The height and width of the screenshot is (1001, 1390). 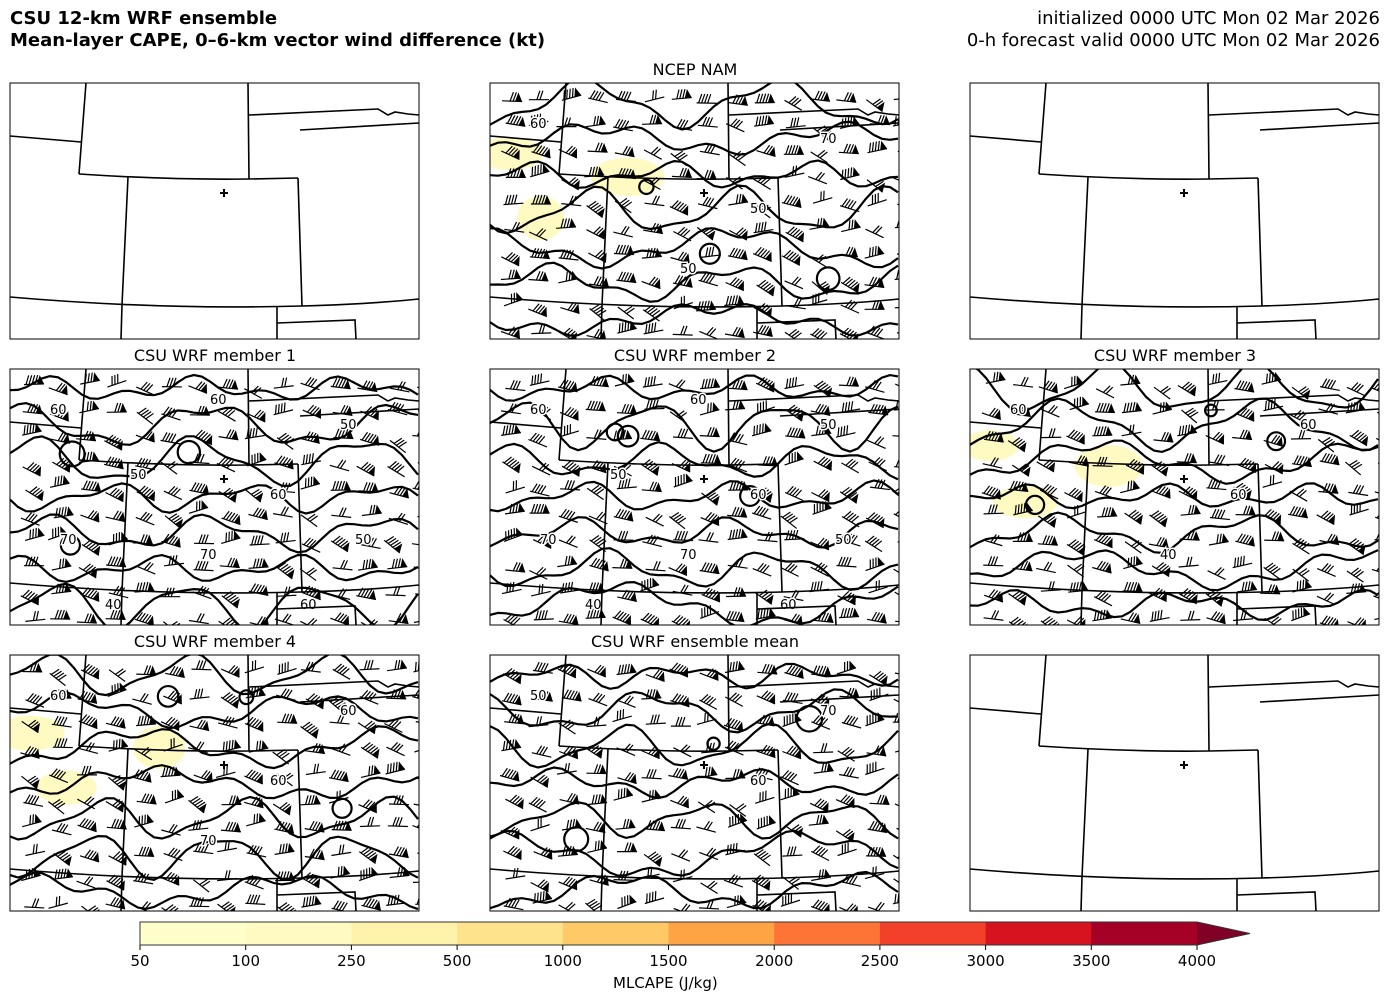 I want to click on colorbar-tick-label: 1500, so click(x=668, y=961).